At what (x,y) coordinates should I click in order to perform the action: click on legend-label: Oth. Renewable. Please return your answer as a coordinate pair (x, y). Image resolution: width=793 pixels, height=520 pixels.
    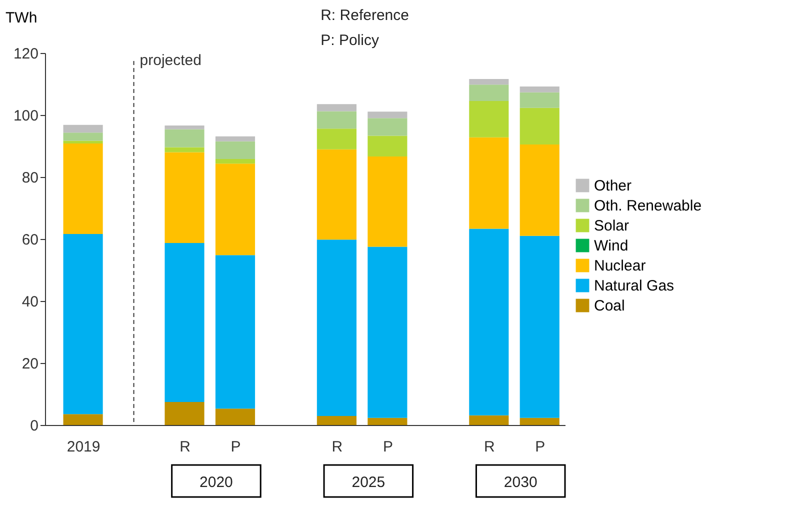
    Looking at the image, I should click on (648, 206).